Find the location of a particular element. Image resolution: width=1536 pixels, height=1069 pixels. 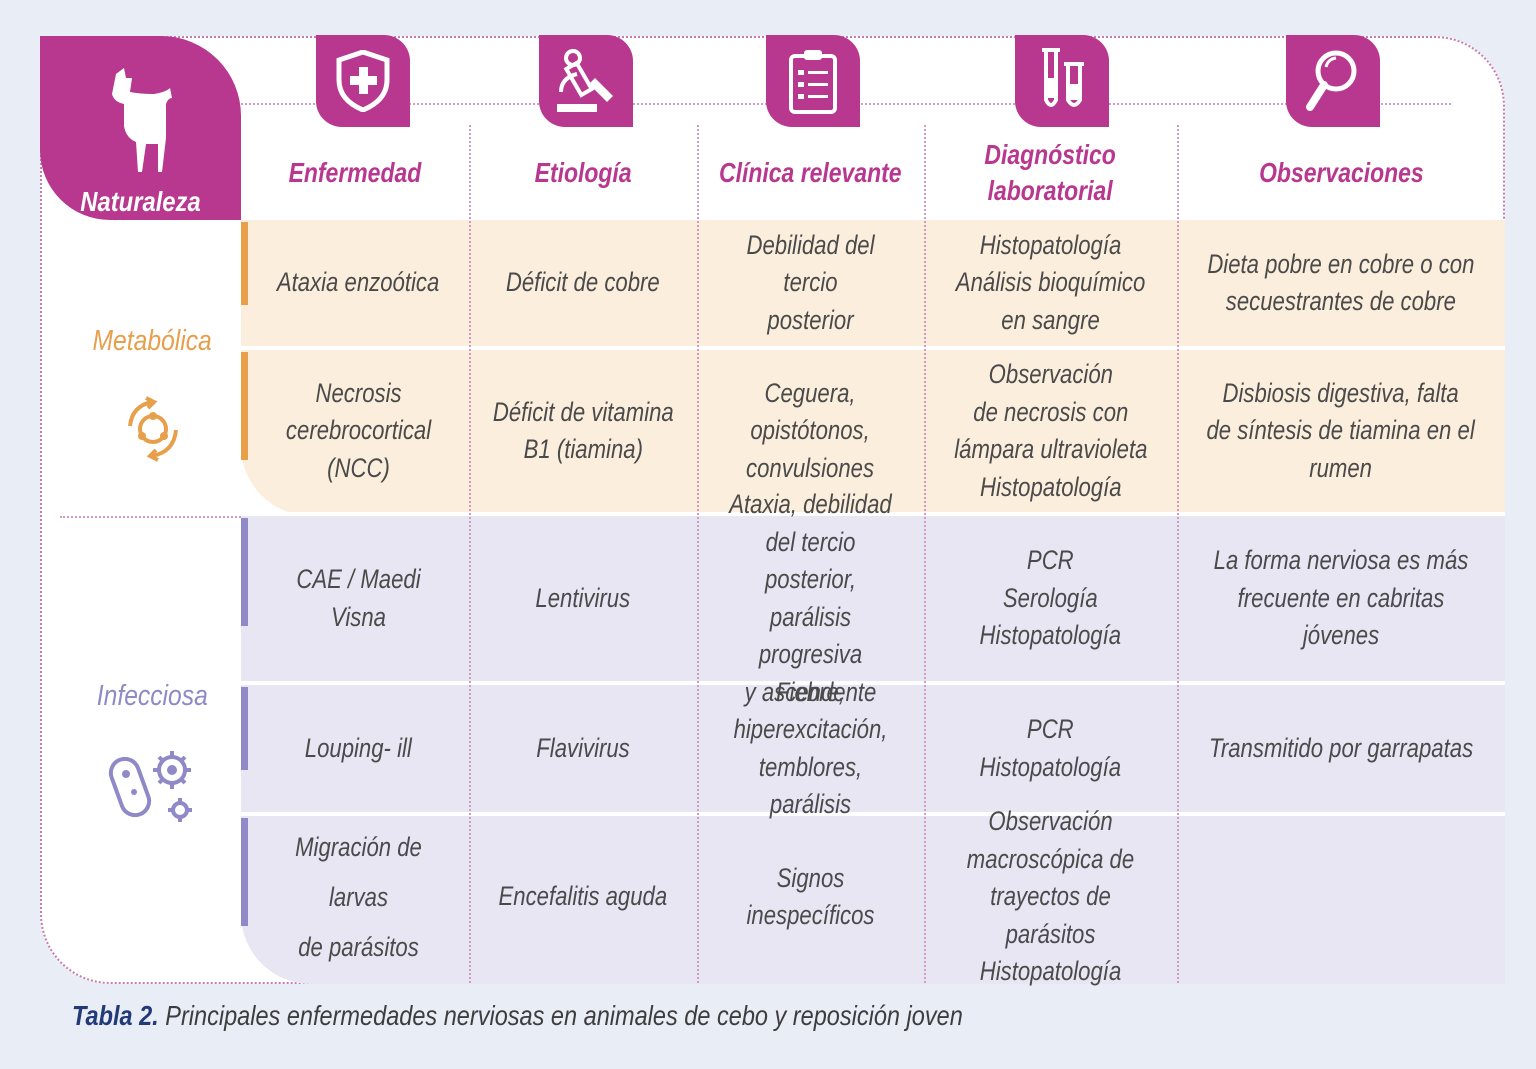

table-cell: Ceguera, opistótonos, convulsiones is located at coordinates (810, 430).